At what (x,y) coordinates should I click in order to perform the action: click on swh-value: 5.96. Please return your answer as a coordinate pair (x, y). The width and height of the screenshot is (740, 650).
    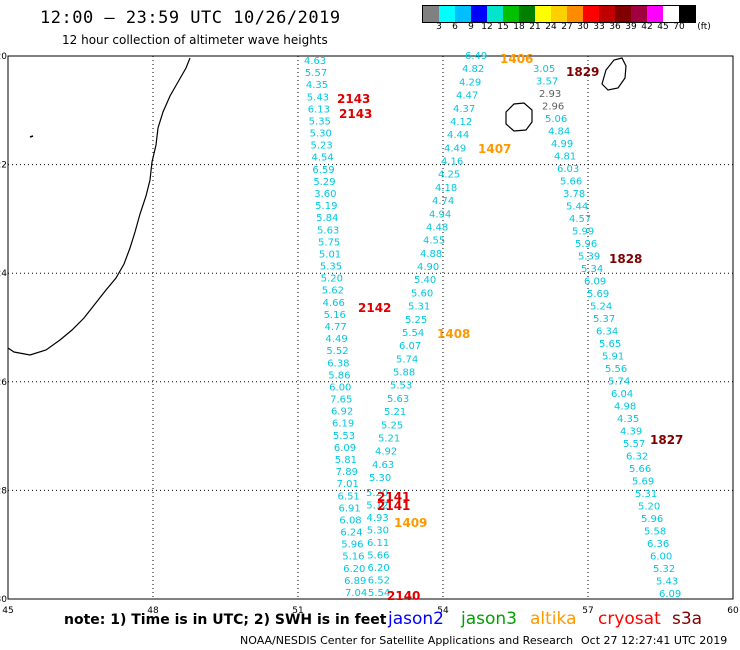
    Looking at the image, I should click on (586, 244).